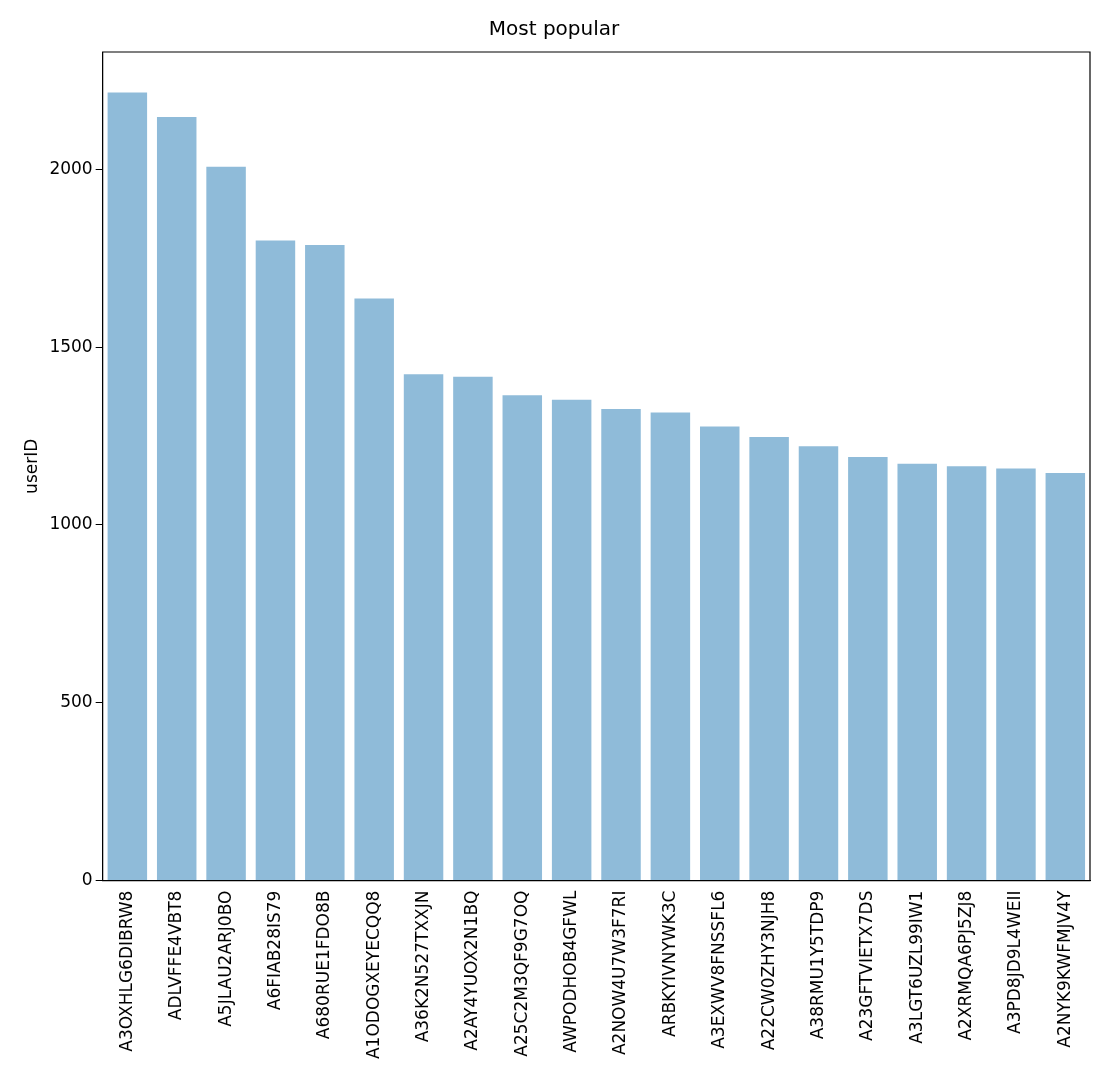  I want to click on y-tick-label: 2000, so click(71, 167).